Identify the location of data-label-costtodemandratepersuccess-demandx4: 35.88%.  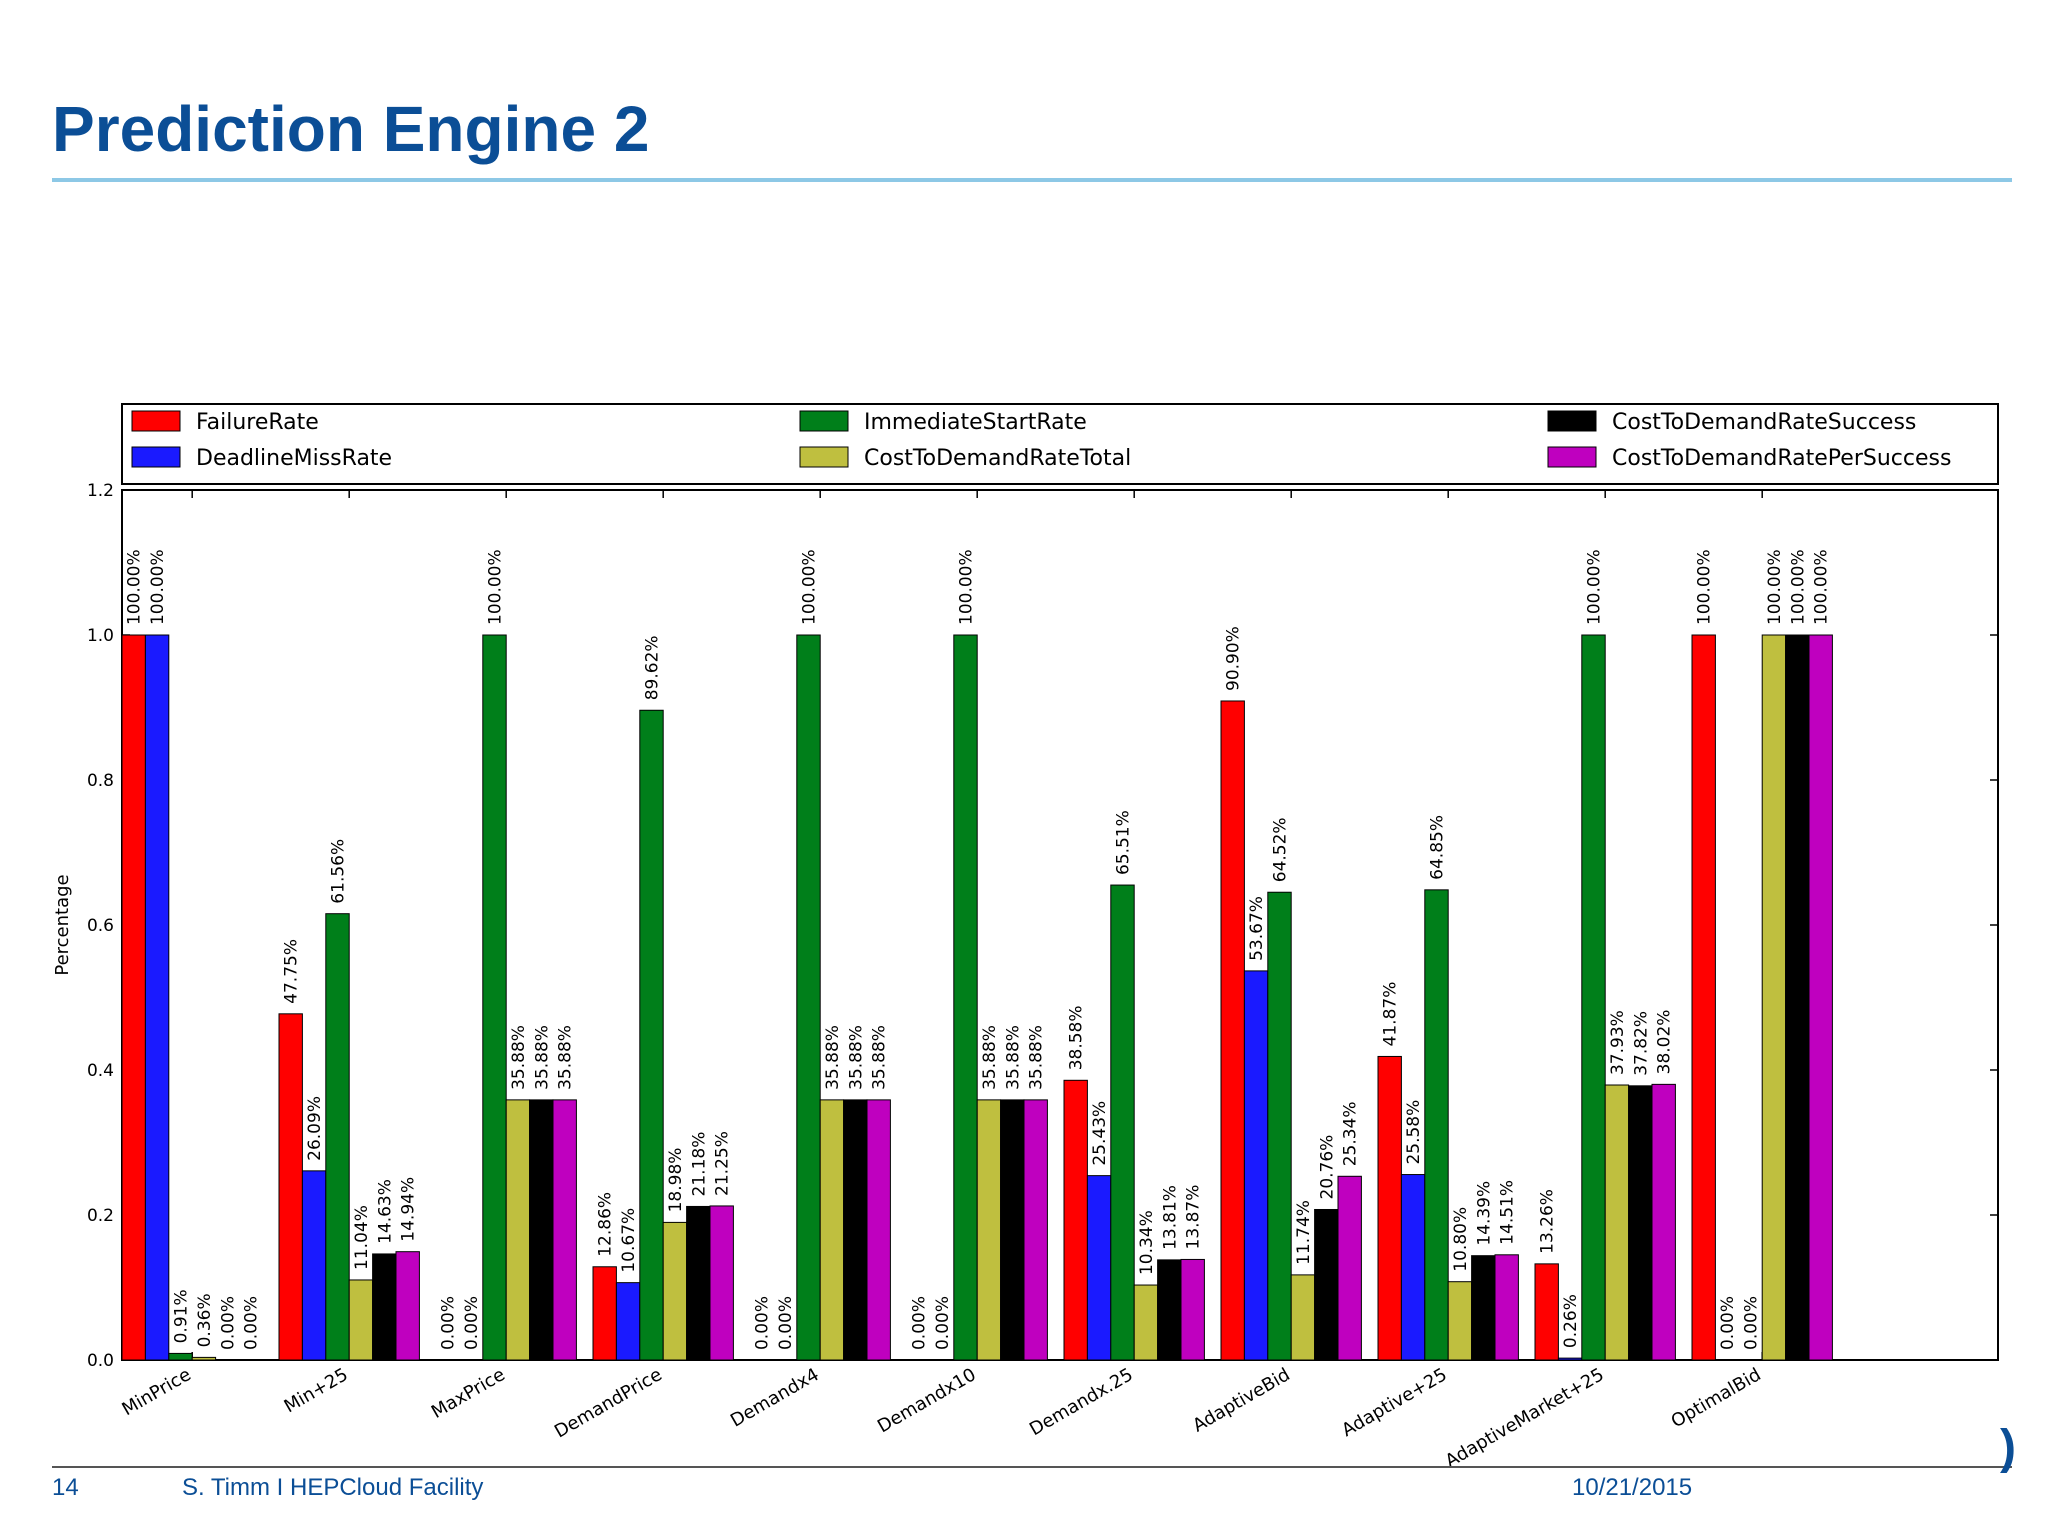
(880, 1057).